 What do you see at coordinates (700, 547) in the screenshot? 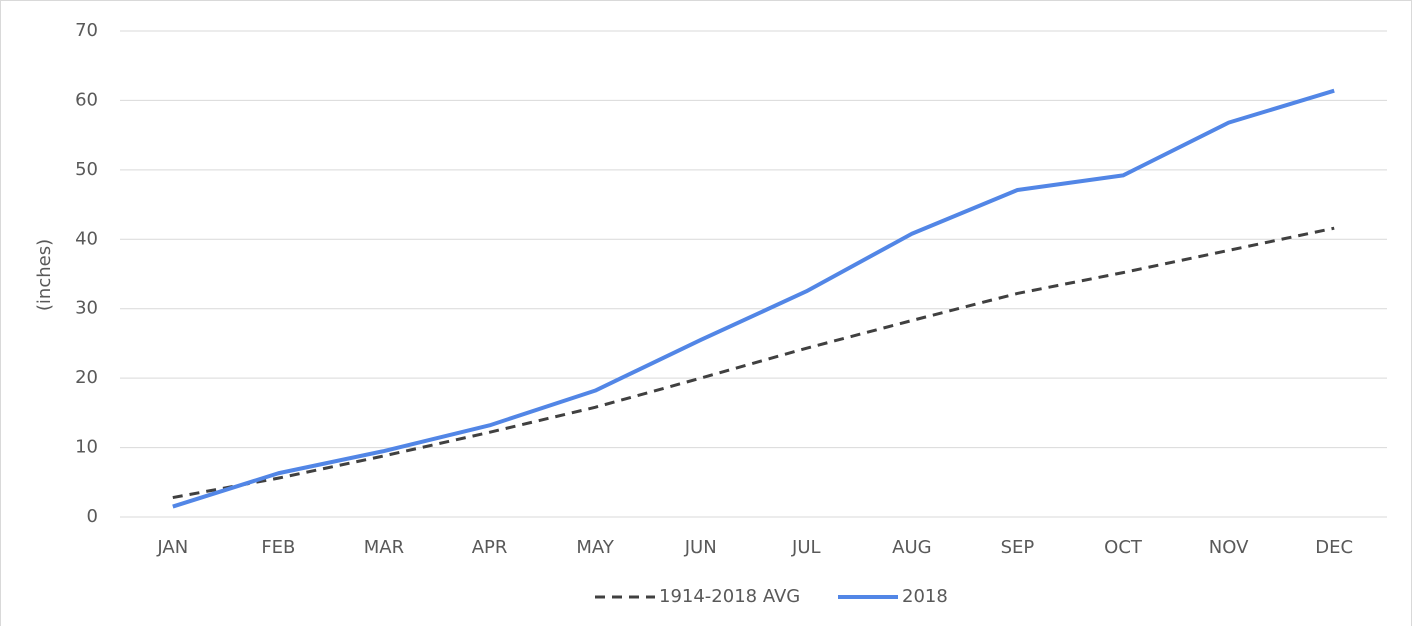
I see `x-tick-label: JUN` at bounding box center [700, 547].